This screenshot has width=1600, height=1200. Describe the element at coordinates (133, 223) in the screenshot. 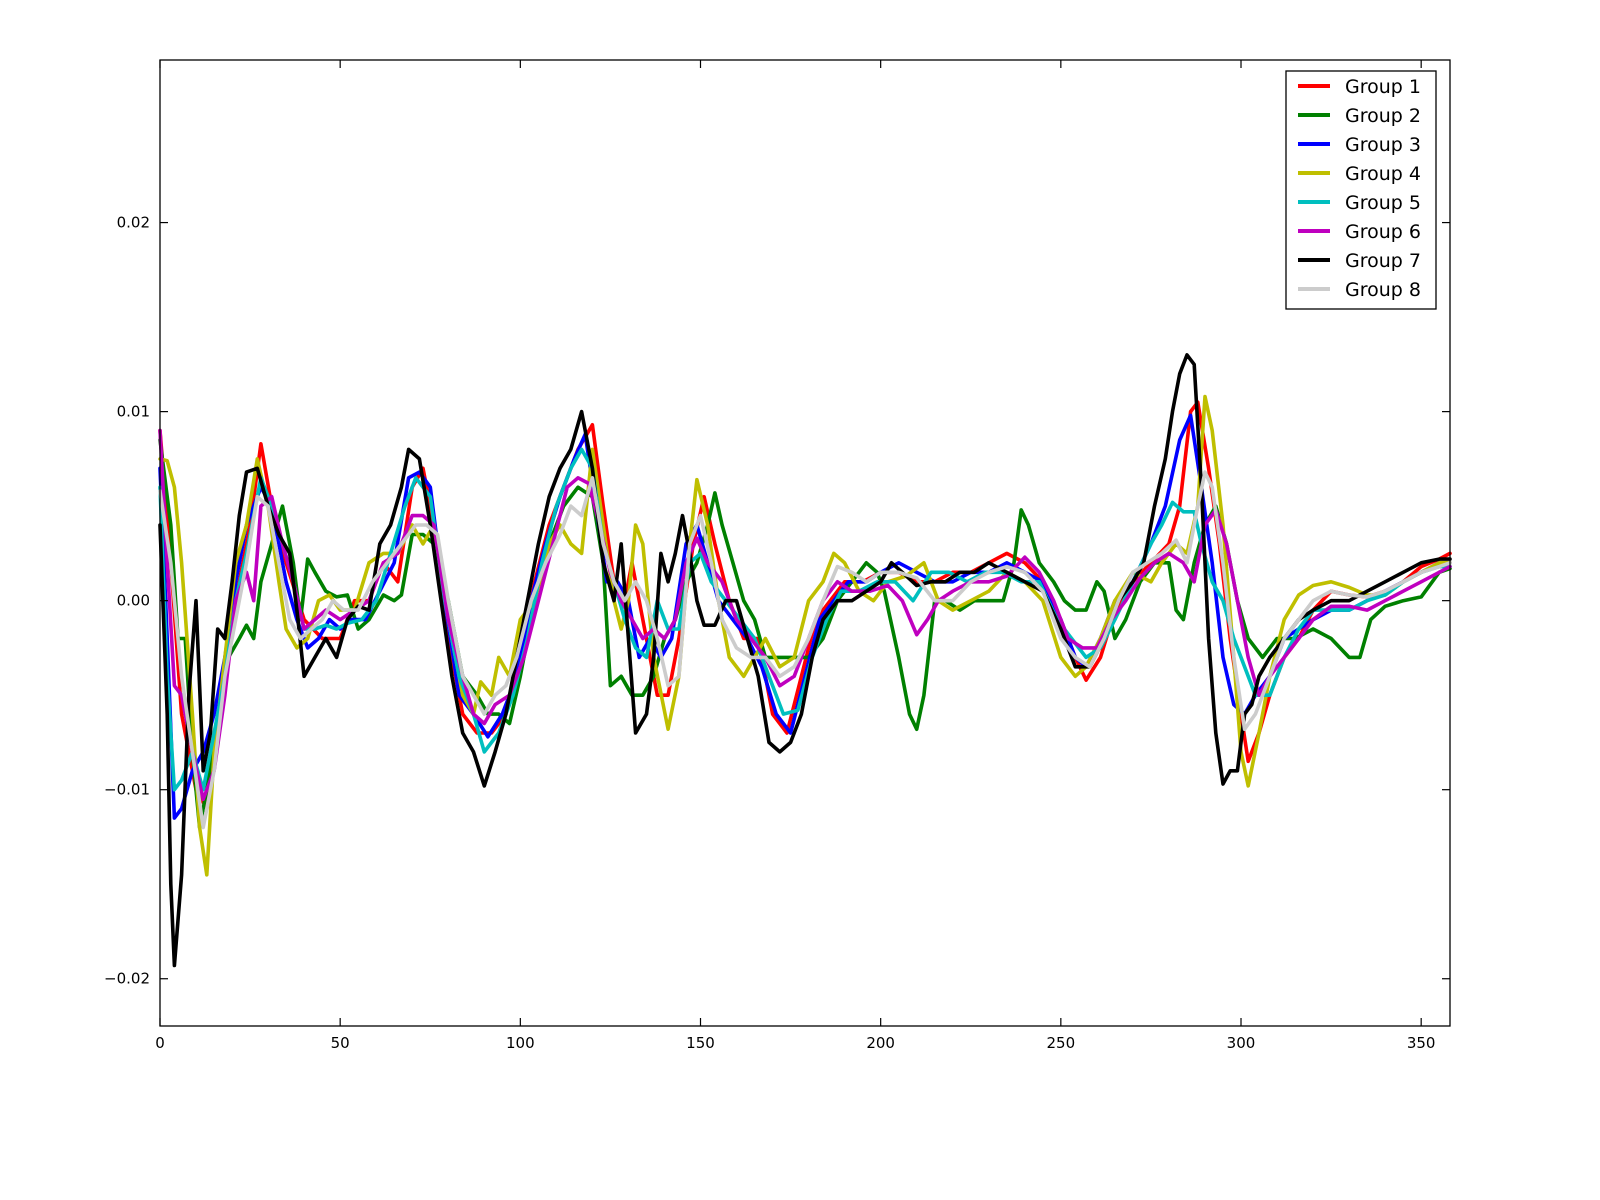

I see `y-tick-label: 0.02` at that location.